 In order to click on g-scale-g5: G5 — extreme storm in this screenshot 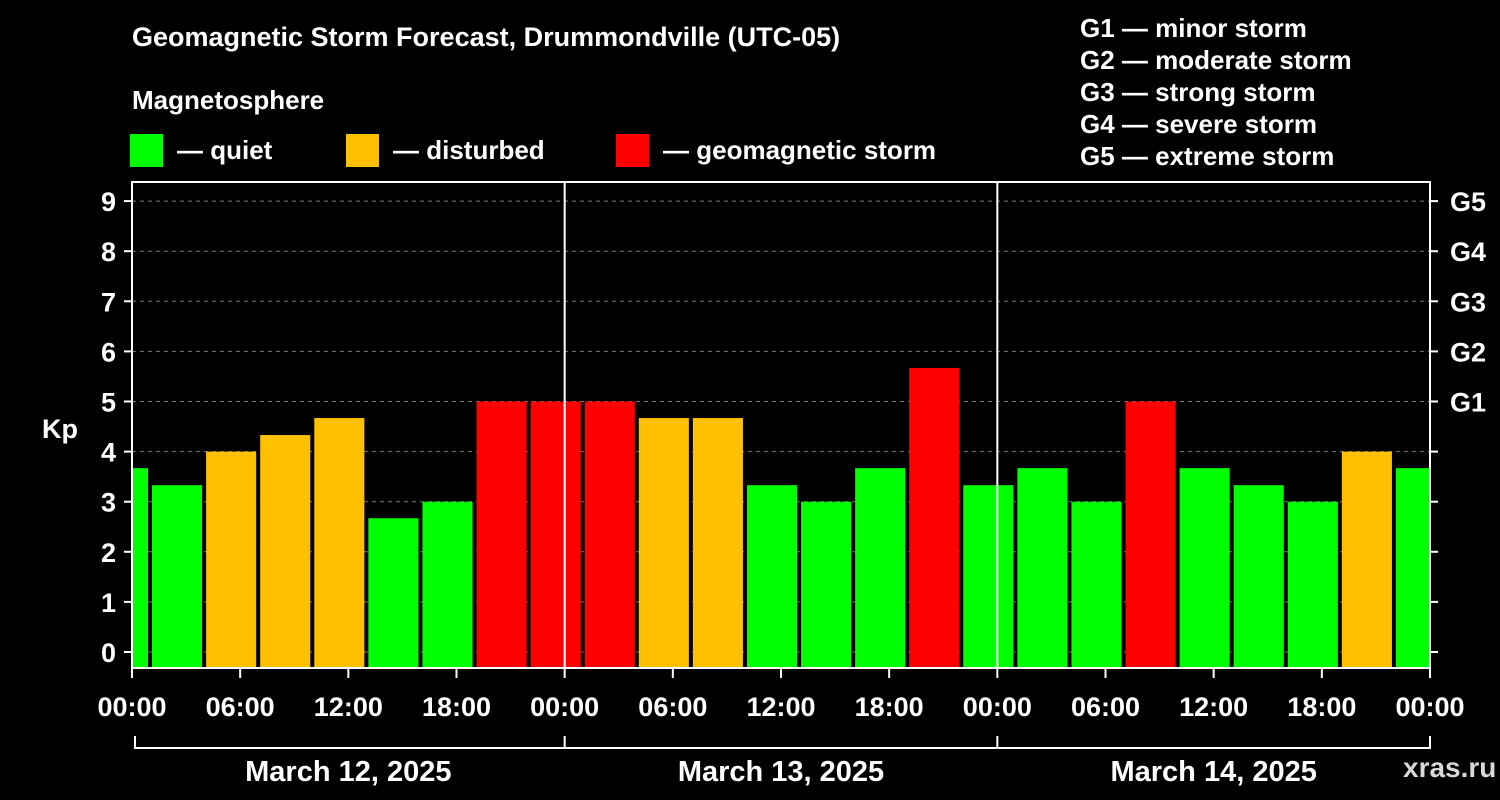, I will do `click(1207, 156)`.